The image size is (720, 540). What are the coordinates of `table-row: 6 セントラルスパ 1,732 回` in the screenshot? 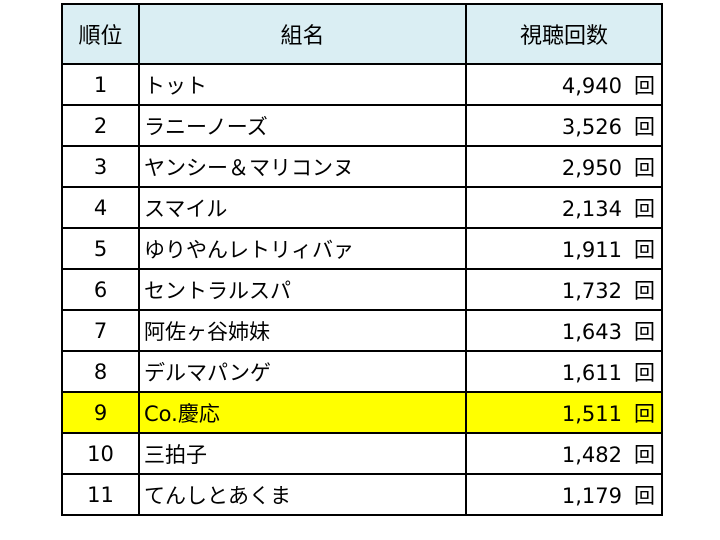 It's located at (362, 289).